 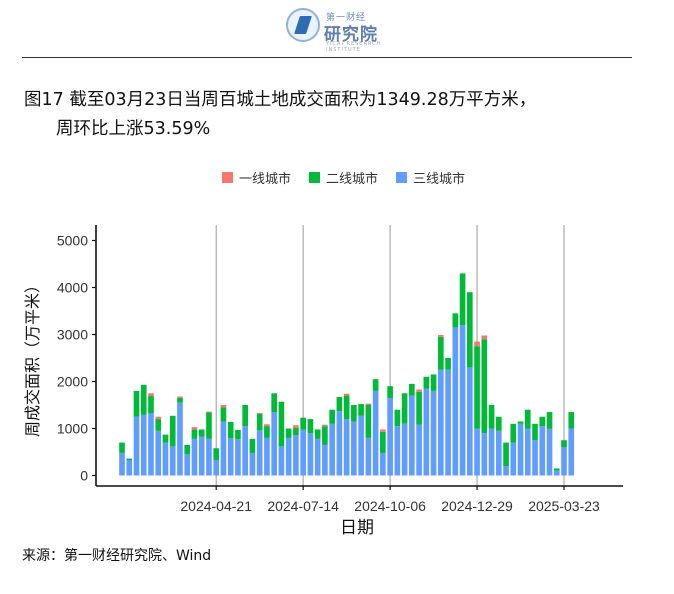 What do you see at coordinates (72, 288) in the screenshot?
I see `y-tick-label: 4000` at bounding box center [72, 288].